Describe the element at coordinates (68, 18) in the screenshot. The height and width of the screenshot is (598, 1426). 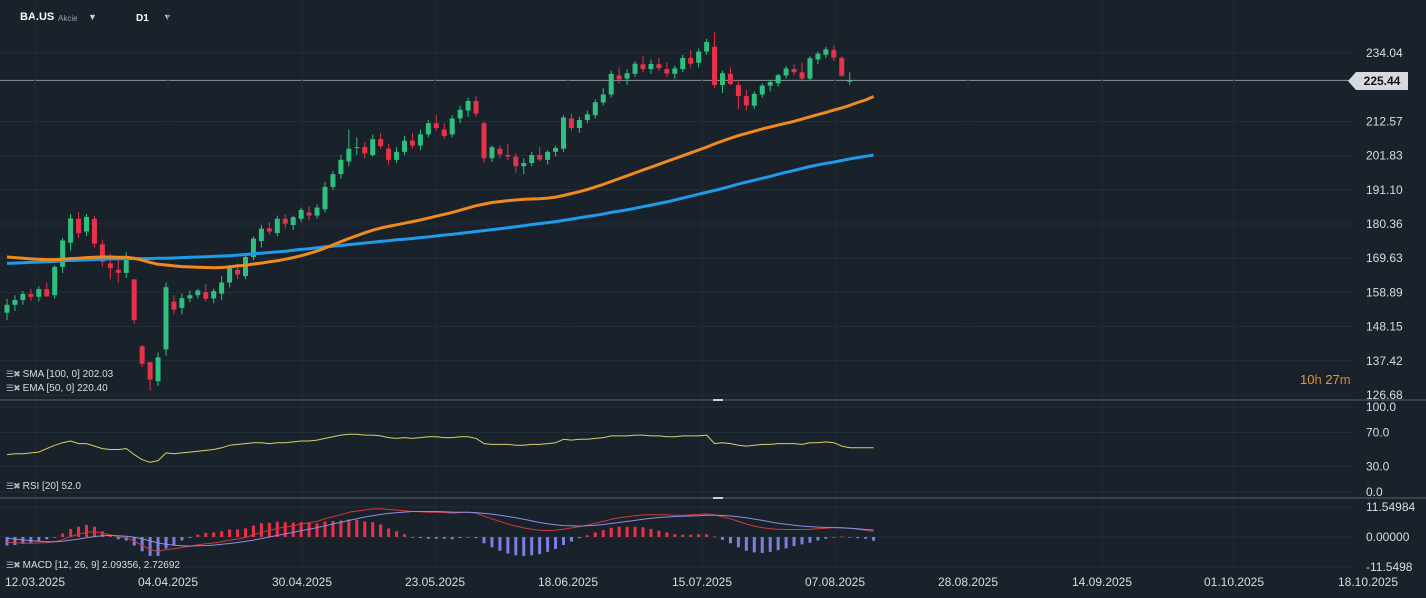
I see `symbol-type-label: Akcie` at that location.